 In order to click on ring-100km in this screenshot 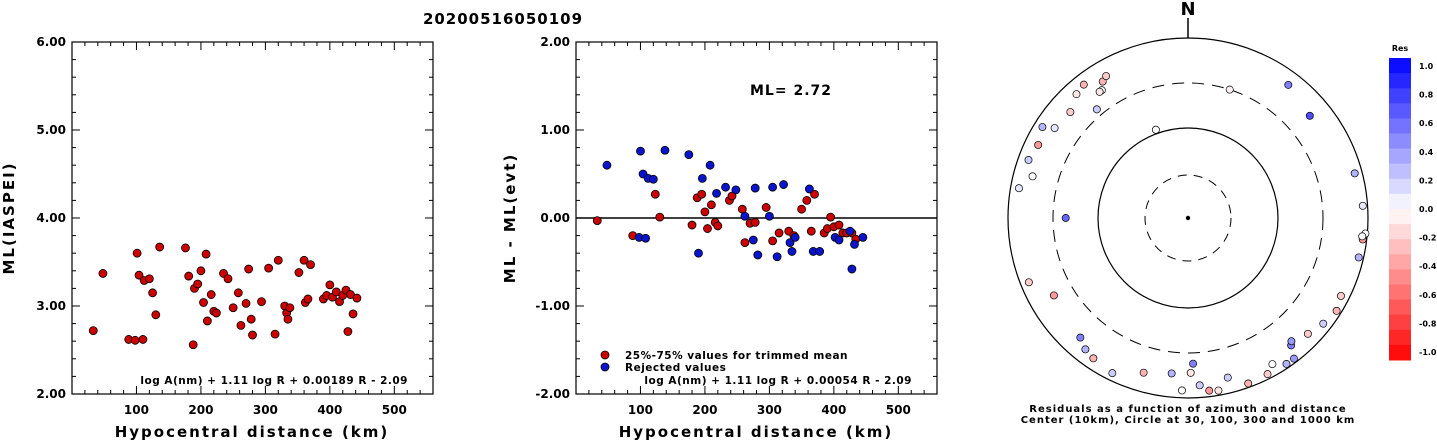, I will do `click(1188, 218)`.